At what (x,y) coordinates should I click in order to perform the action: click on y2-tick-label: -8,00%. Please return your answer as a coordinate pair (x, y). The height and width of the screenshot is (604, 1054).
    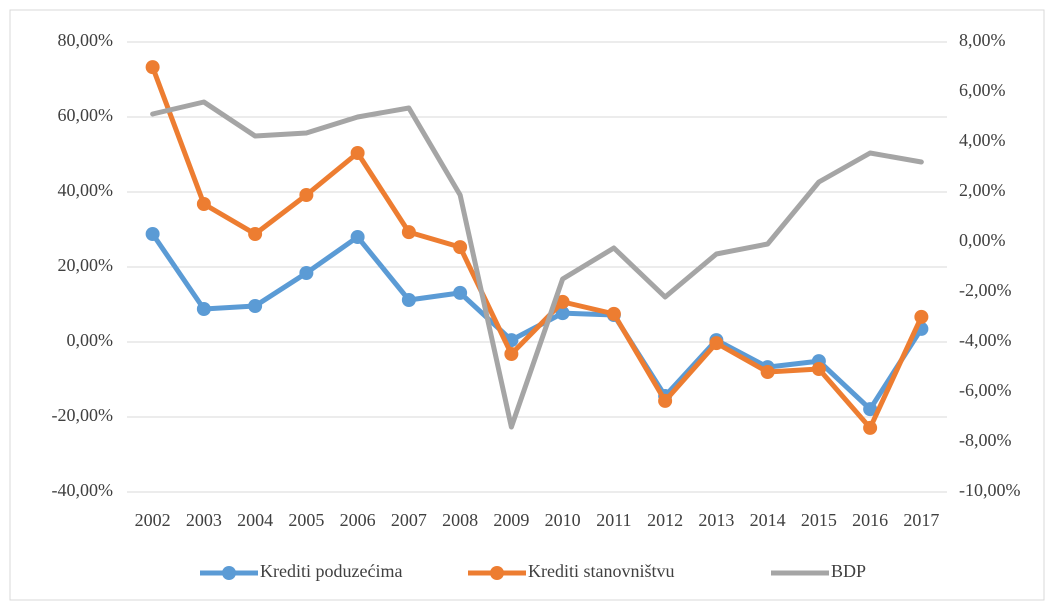
    Looking at the image, I should click on (985, 440).